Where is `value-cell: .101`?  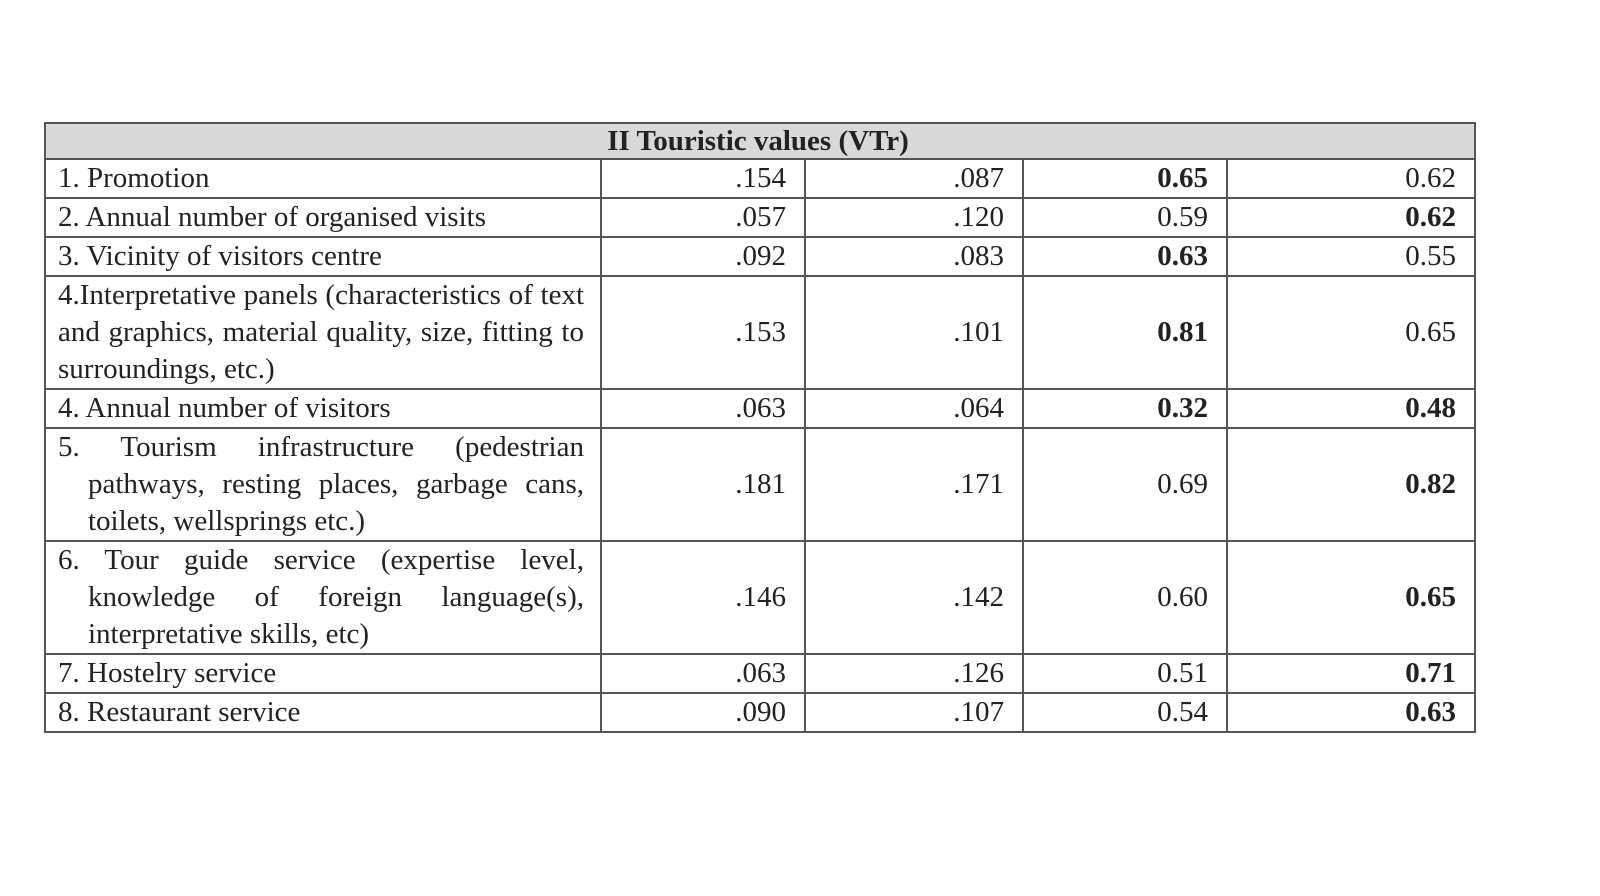
value-cell: .101 is located at coordinates (914, 332).